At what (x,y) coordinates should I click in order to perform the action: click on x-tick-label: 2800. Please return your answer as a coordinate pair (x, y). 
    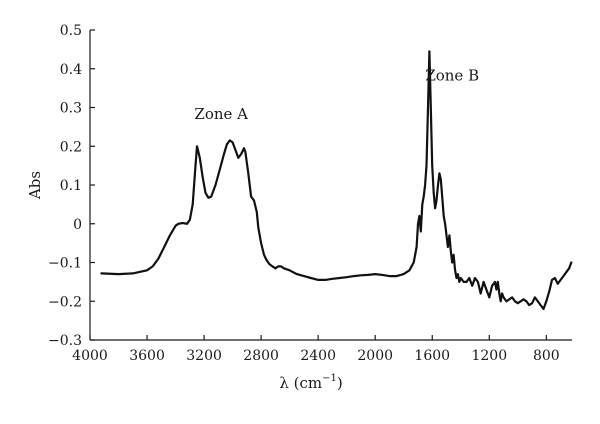
    Looking at the image, I should click on (261, 356).